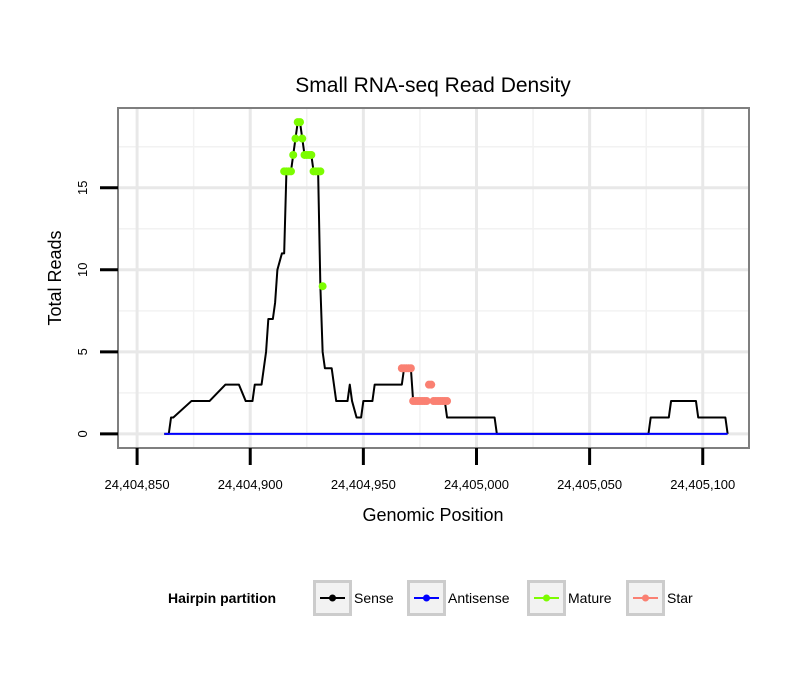 Image resolution: width=810 pixels, height=690 pixels. What do you see at coordinates (82, 188) in the screenshot?
I see `y-tick-label: 15` at bounding box center [82, 188].